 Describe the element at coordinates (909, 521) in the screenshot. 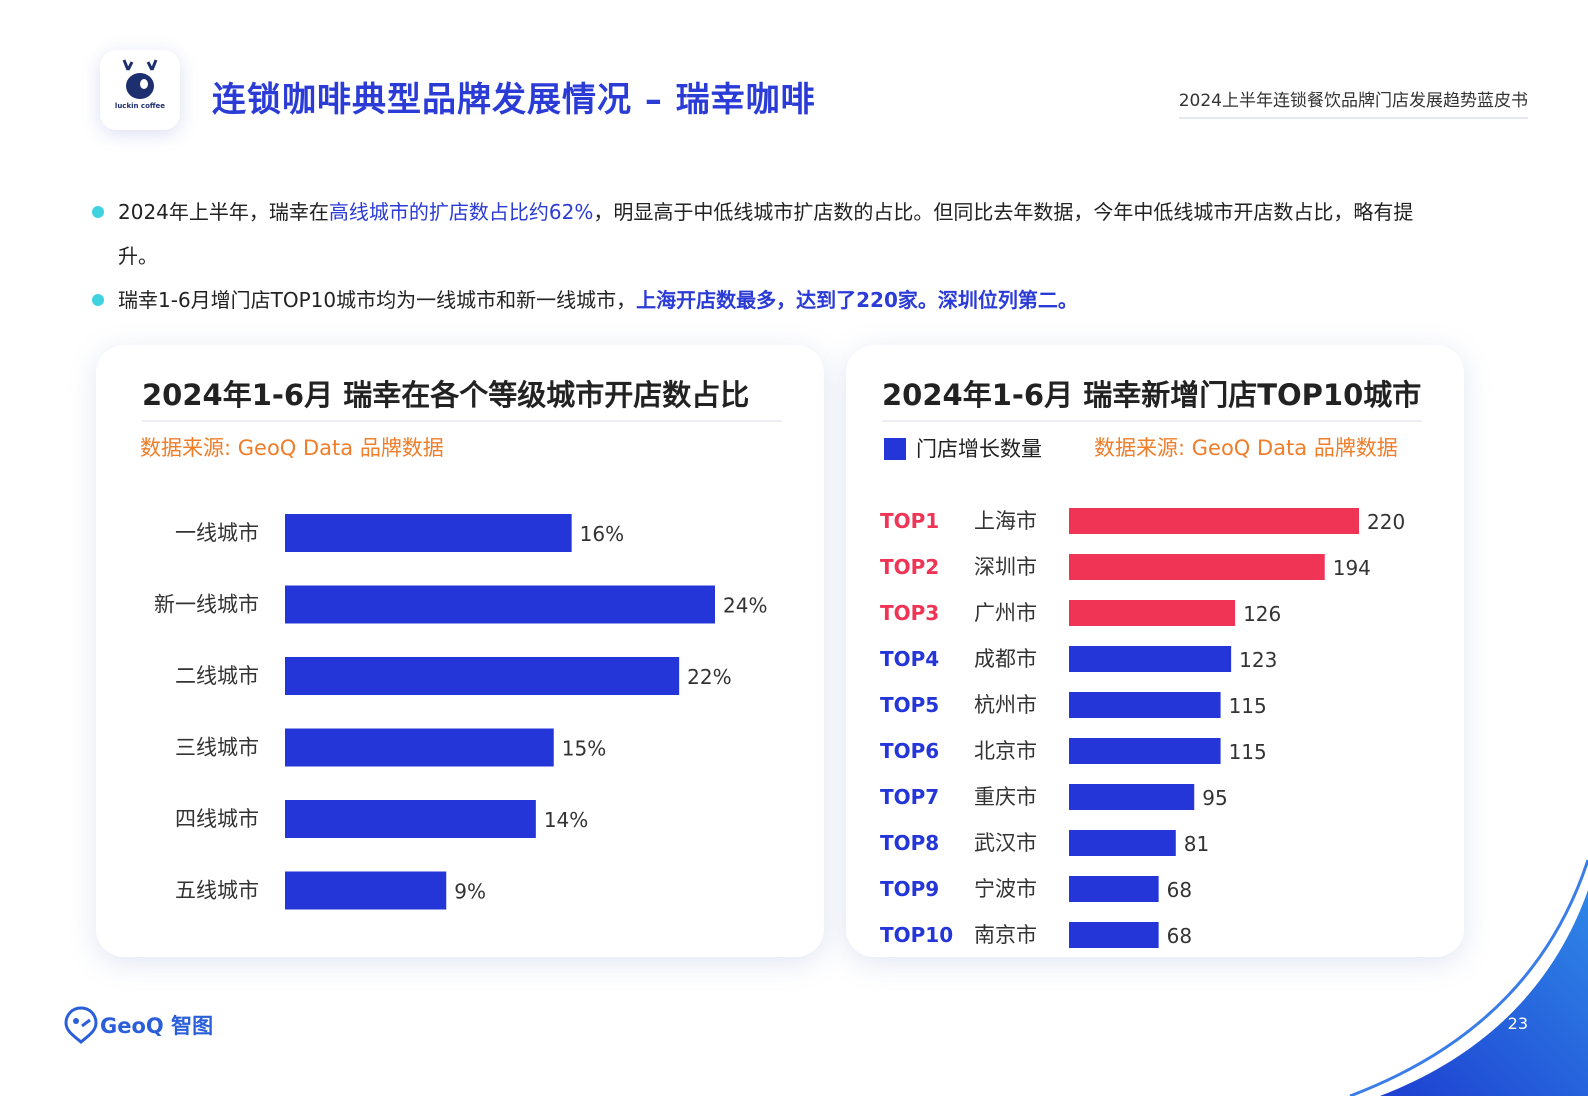

I see `rank-label: TOP1` at that location.